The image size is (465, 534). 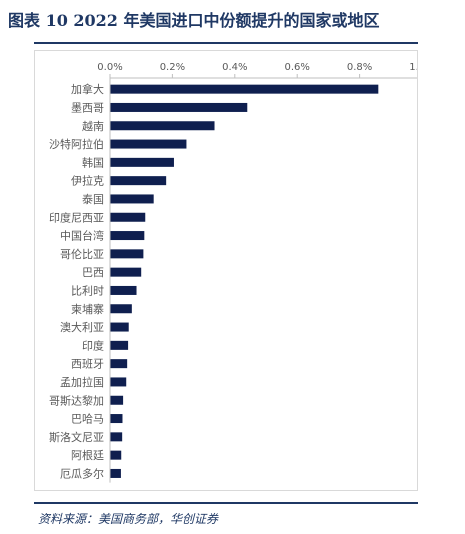 What do you see at coordinates (226, 43) in the screenshot?
I see `title-rule` at bounding box center [226, 43].